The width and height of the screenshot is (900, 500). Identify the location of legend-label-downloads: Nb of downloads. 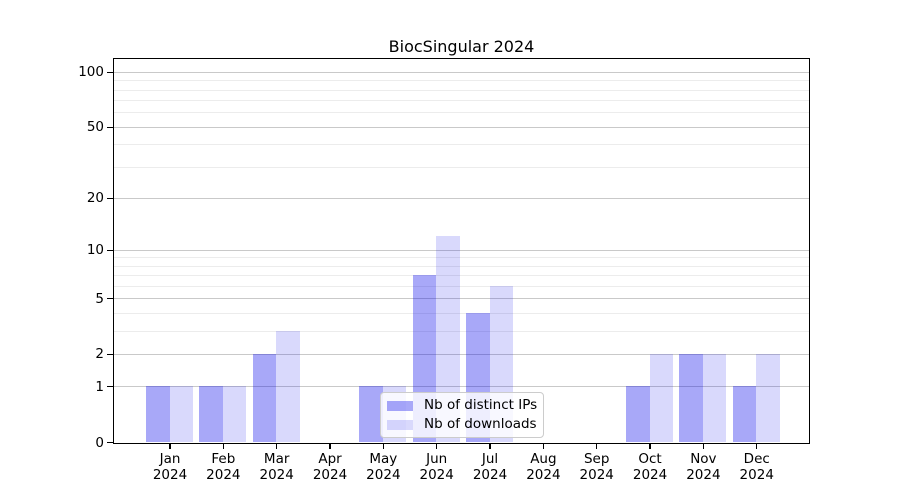
(480, 424).